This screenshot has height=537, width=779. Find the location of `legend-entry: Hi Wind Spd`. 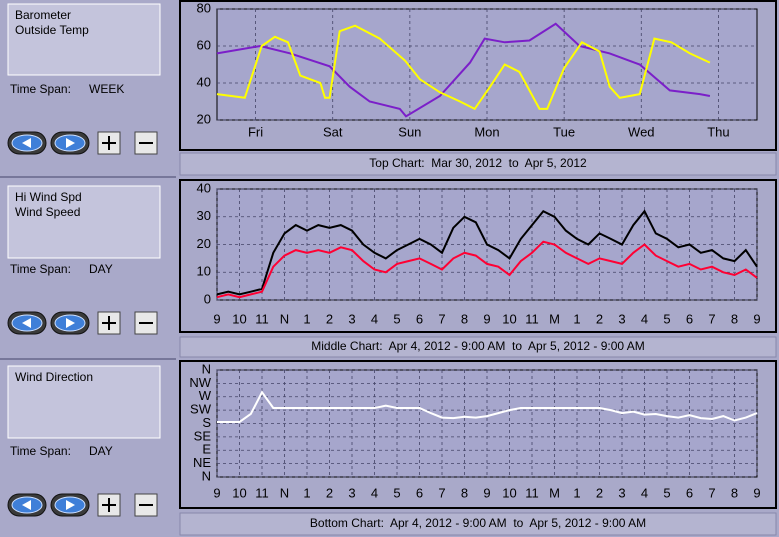

legend-entry: Hi Wind Spd is located at coordinates (48, 197).